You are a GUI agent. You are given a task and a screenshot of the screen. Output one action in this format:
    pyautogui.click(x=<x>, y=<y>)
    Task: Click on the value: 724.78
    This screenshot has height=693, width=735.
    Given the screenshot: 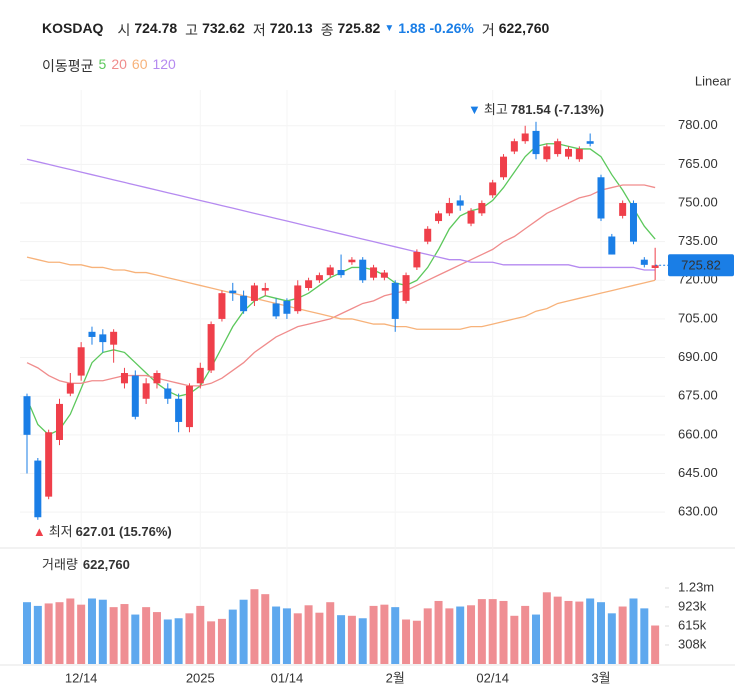 What is the action you would take?
    pyautogui.click(x=156, y=28)
    